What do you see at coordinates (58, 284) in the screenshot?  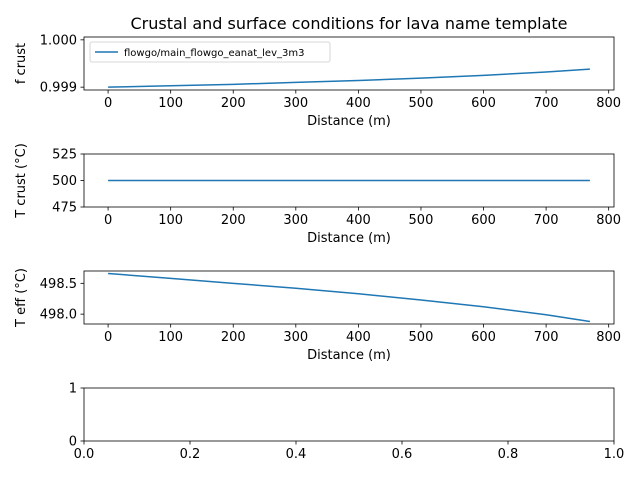 I see `y-tick-label: 498.5` at bounding box center [58, 284].